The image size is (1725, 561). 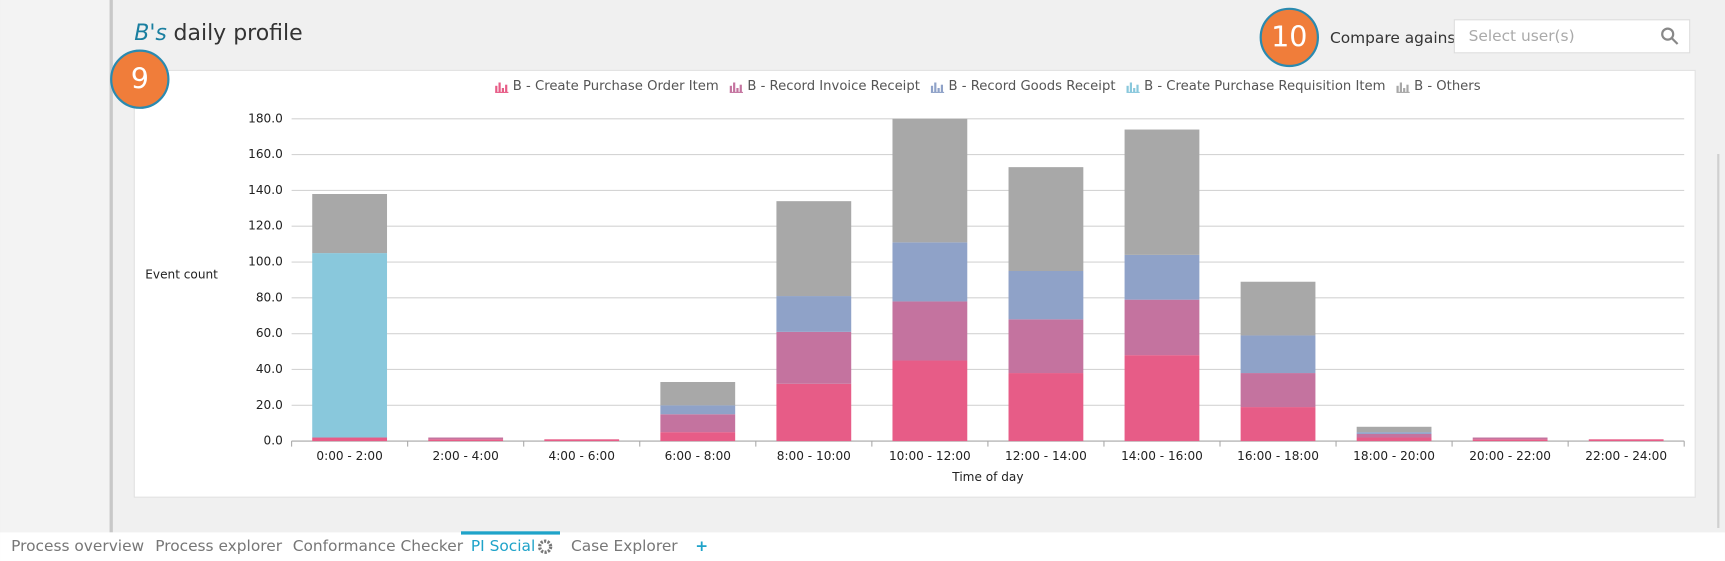 What do you see at coordinates (1394, 456) in the screenshot?
I see `x-tick-label: 18:00 - 20:00` at bounding box center [1394, 456].